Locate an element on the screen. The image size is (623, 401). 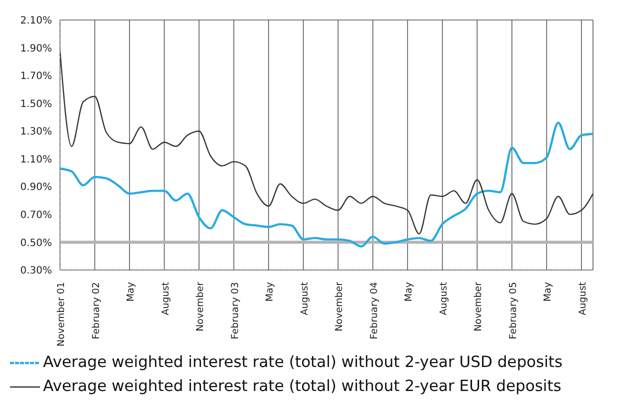
y-tick-label: 0.50% is located at coordinates (36, 243).